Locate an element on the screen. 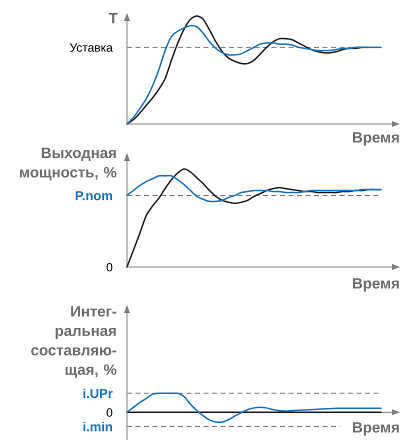 This screenshot has width=405, height=445. ref-line-label: Уставка is located at coordinates (91, 47).